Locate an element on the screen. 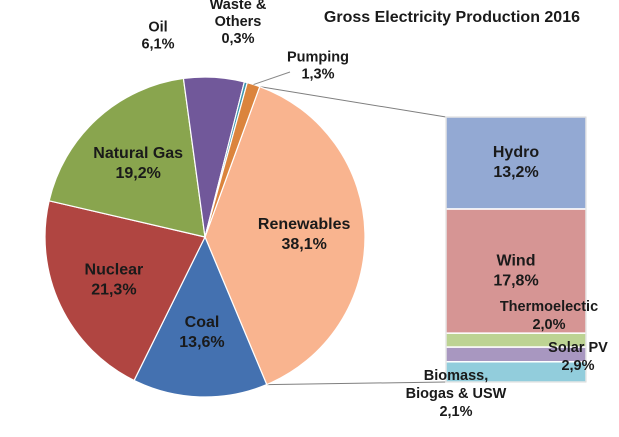  bar-value-label-solar-pv: 2,9% is located at coordinates (577, 366).